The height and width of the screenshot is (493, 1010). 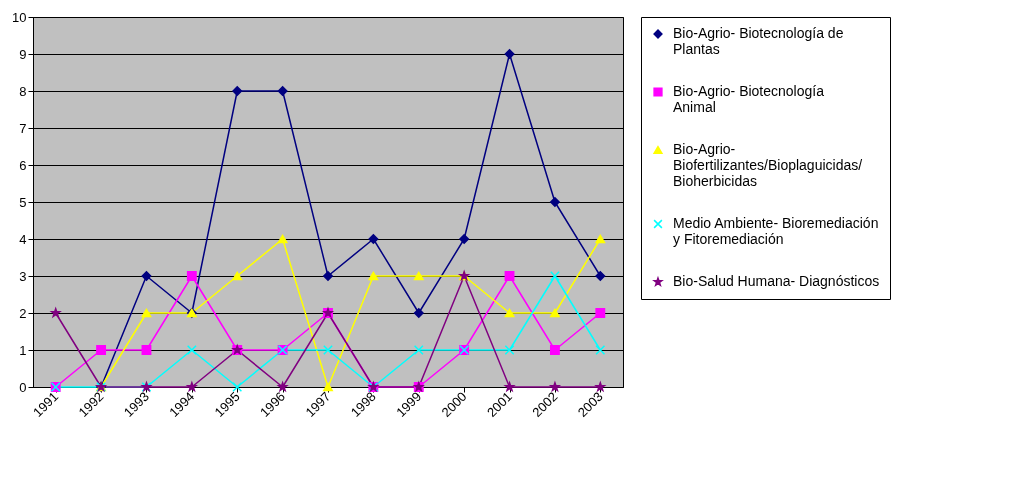 What do you see at coordinates (768, 165) in the screenshot?
I see `legend-label: Bio-Agrio- Biofertilizantes/Bioplaguicidas/ Bioherbicidas` at bounding box center [768, 165].